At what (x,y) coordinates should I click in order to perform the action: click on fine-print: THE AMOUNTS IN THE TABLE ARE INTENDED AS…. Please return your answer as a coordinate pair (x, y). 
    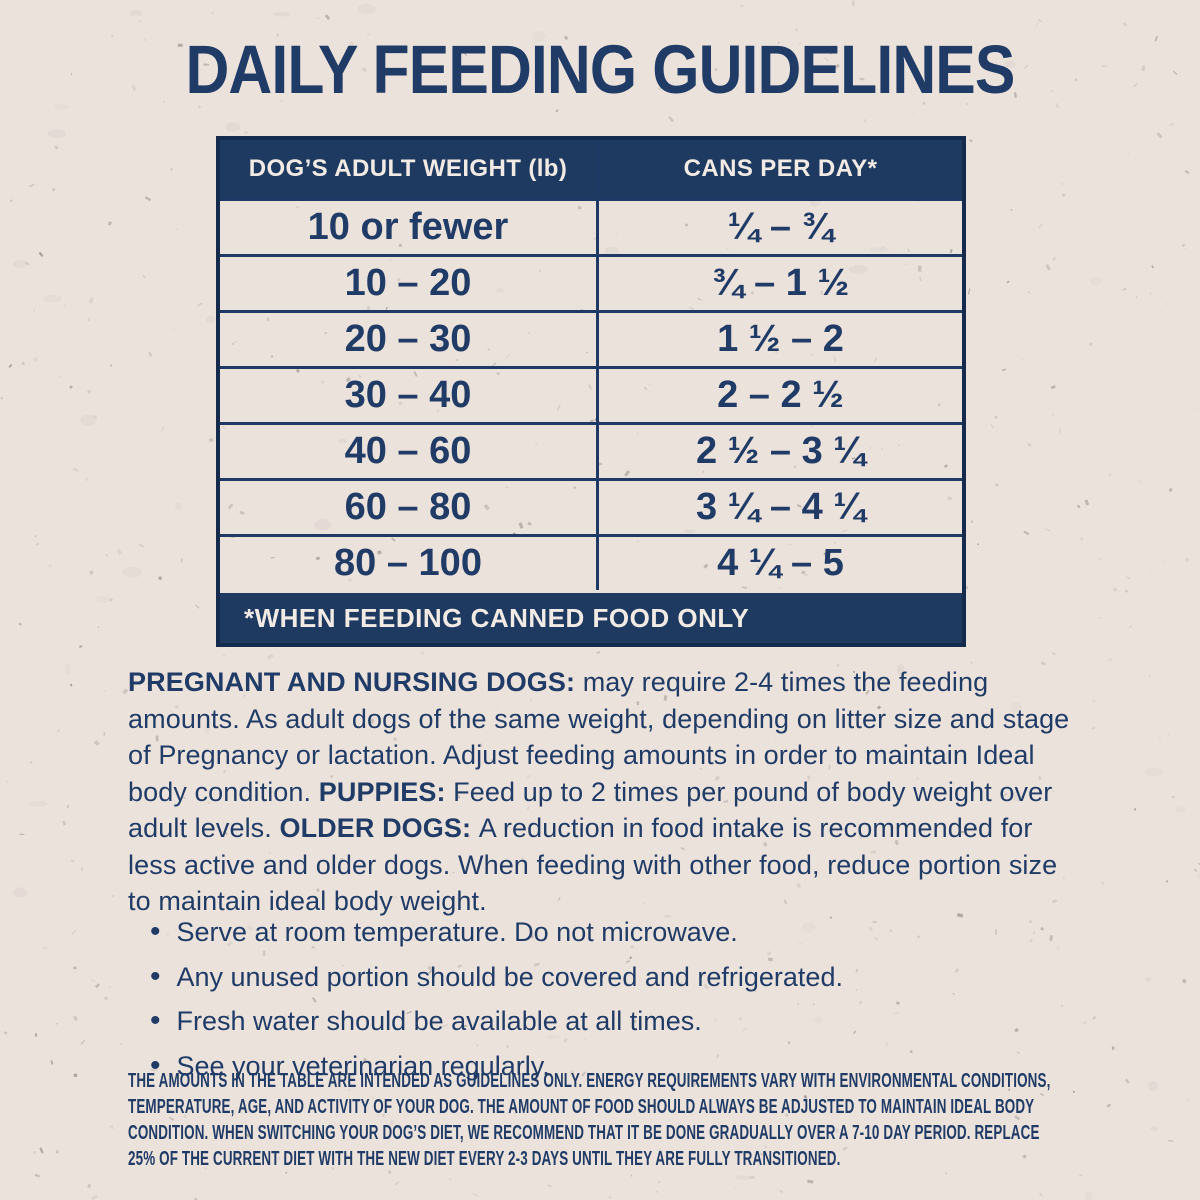
    Looking at the image, I should click on (589, 1119).